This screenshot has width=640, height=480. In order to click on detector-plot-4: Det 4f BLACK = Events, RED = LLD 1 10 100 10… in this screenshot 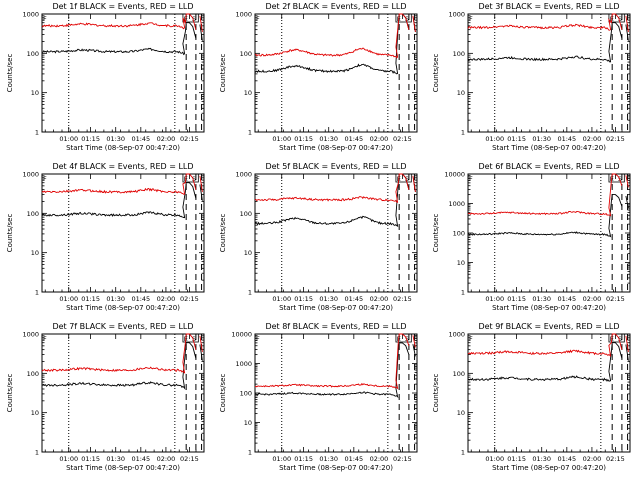, I will do `click(105, 237)`.